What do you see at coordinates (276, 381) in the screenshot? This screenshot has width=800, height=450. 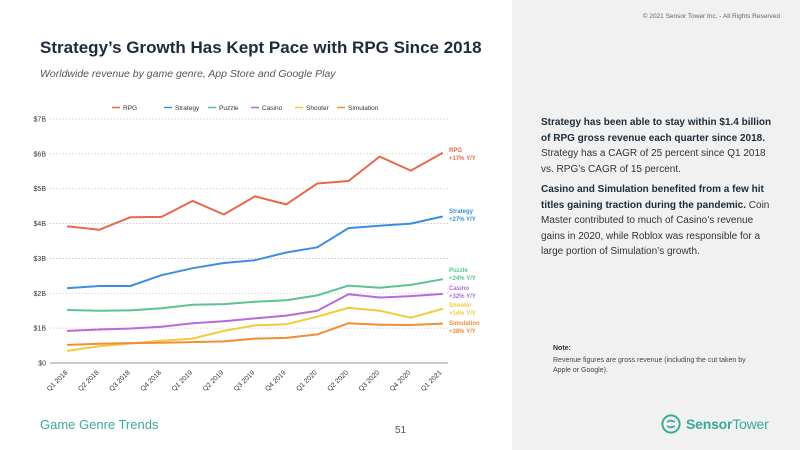 I see `x-tick-label: Q4 2019` at bounding box center [276, 381].